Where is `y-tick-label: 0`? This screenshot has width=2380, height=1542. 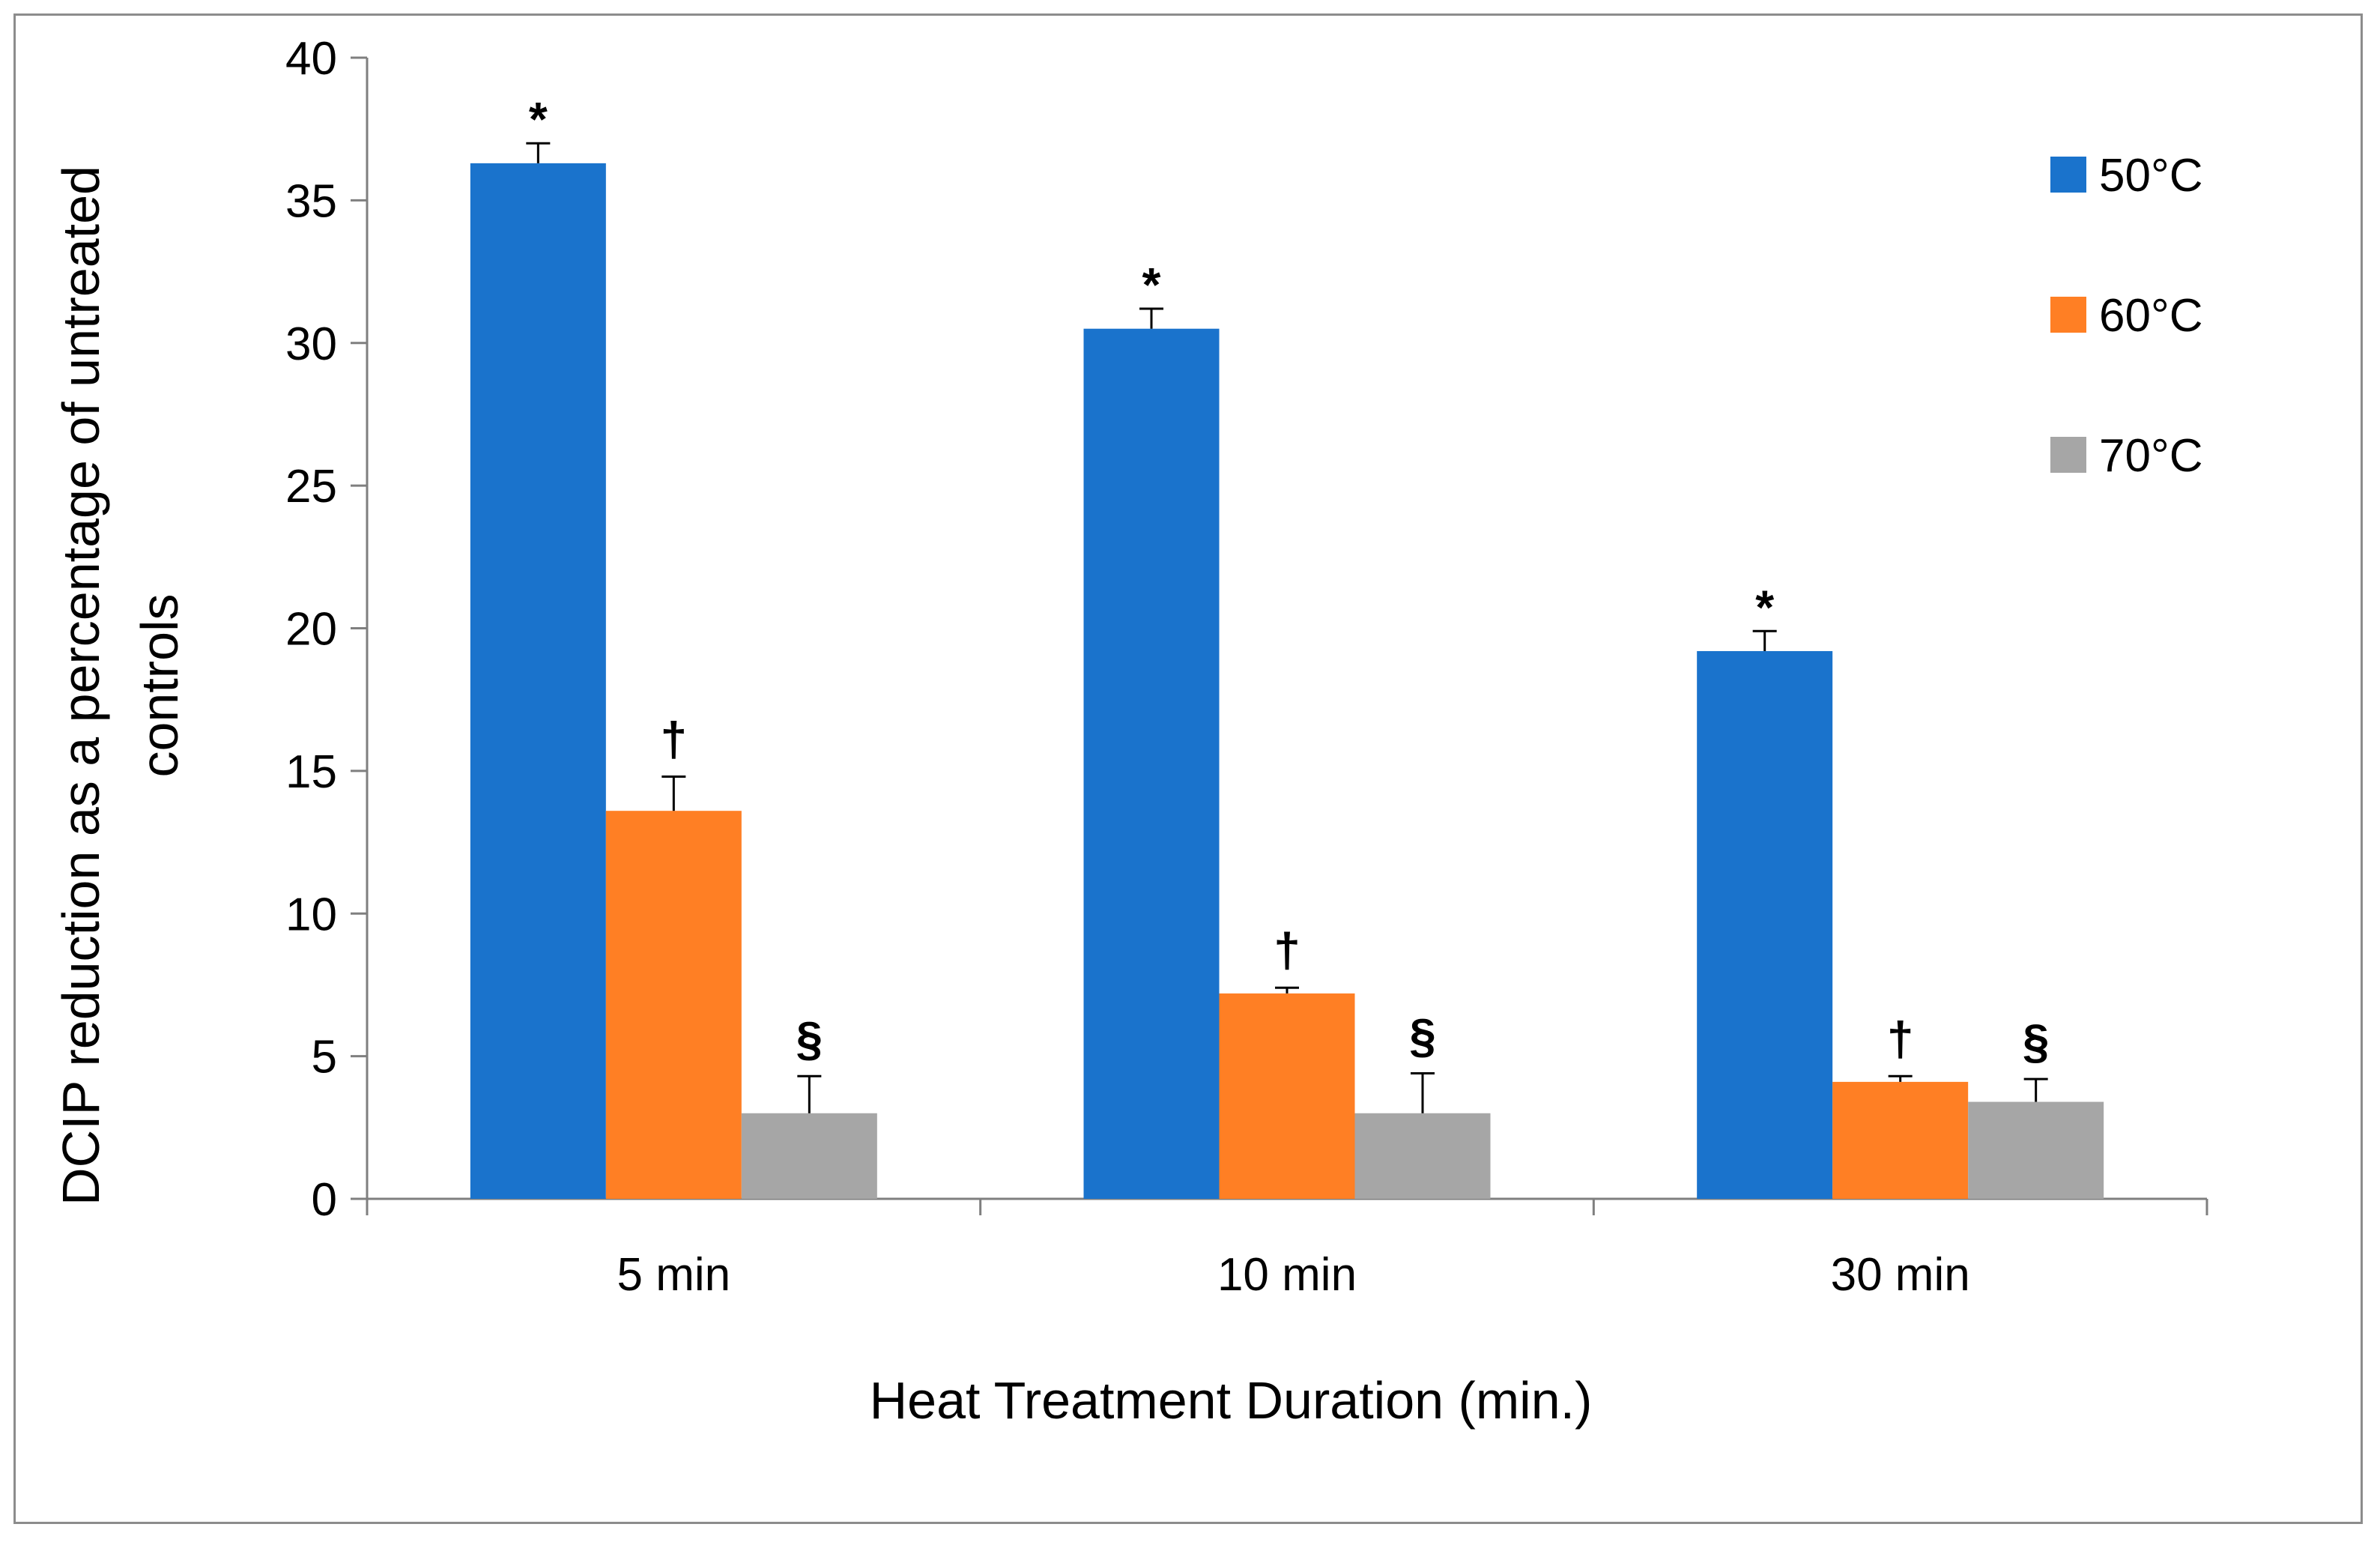
y-tick-label: 0 is located at coordinates (324, 1200).